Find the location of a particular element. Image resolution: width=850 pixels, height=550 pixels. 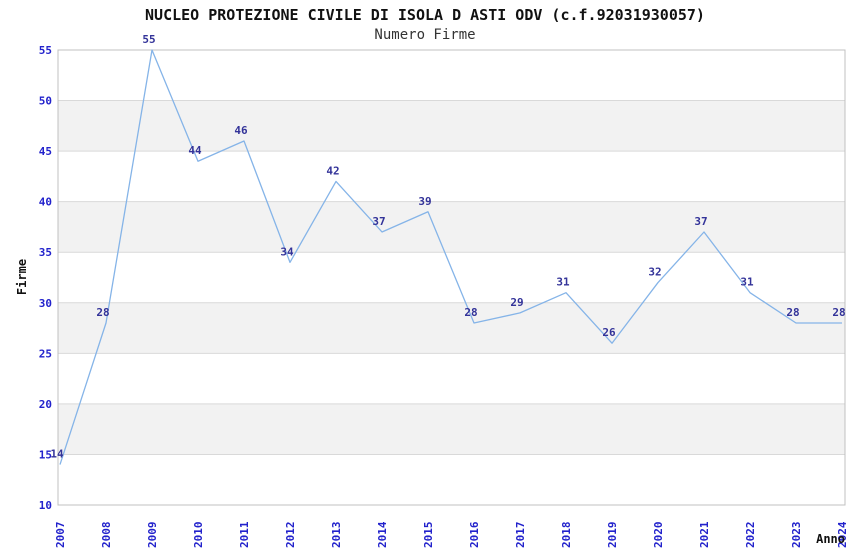

x-tick-label: 2008 is located at coordinates (106, 535).